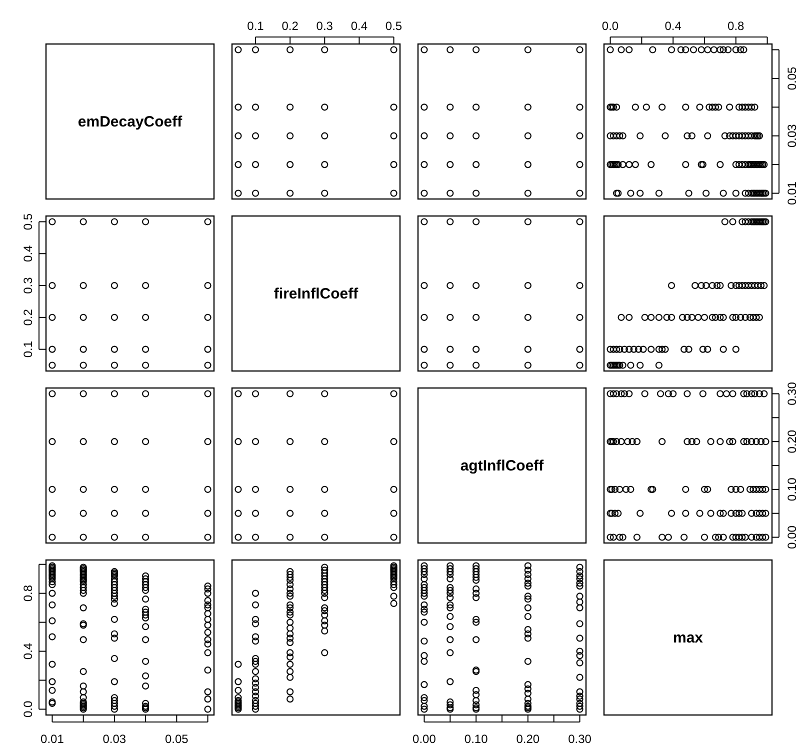  I want to click on text: fireInflCoeff, so click(317, 294).